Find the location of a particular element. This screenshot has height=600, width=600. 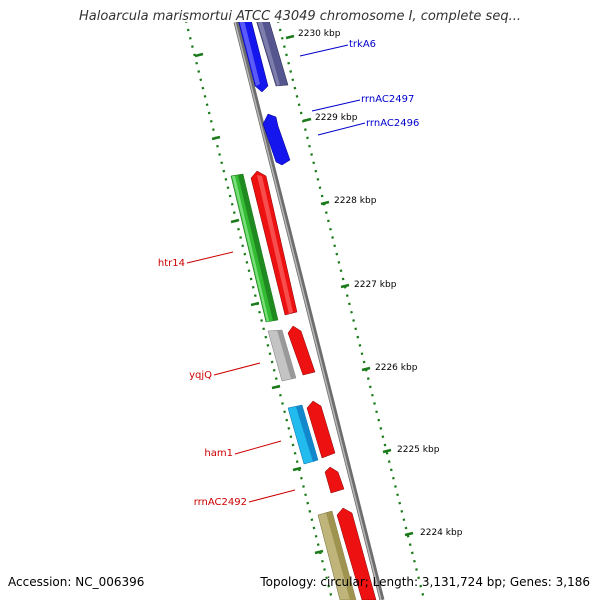

kbp-label-2228: 2228 kbp is located at coordinates (355, 201).